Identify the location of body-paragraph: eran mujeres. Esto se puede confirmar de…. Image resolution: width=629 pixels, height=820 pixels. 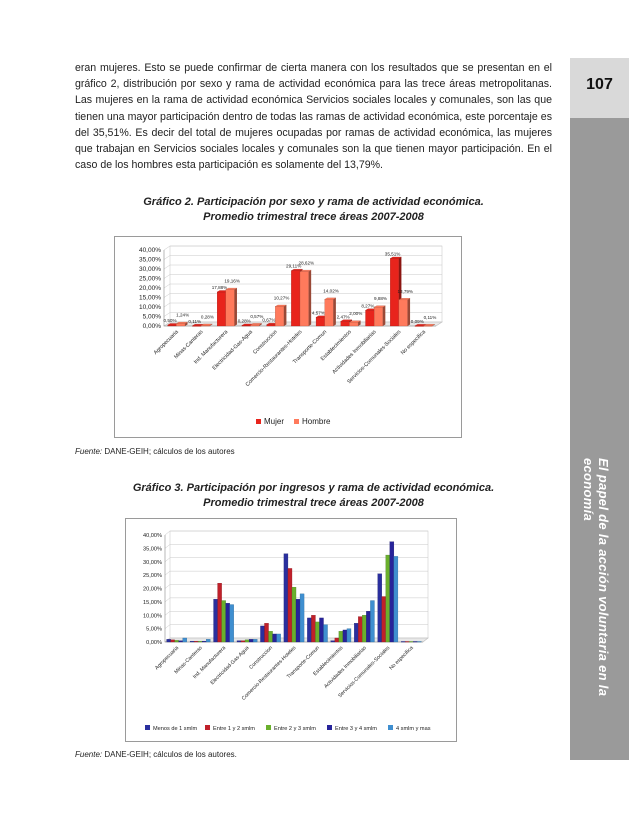
(313, 117).